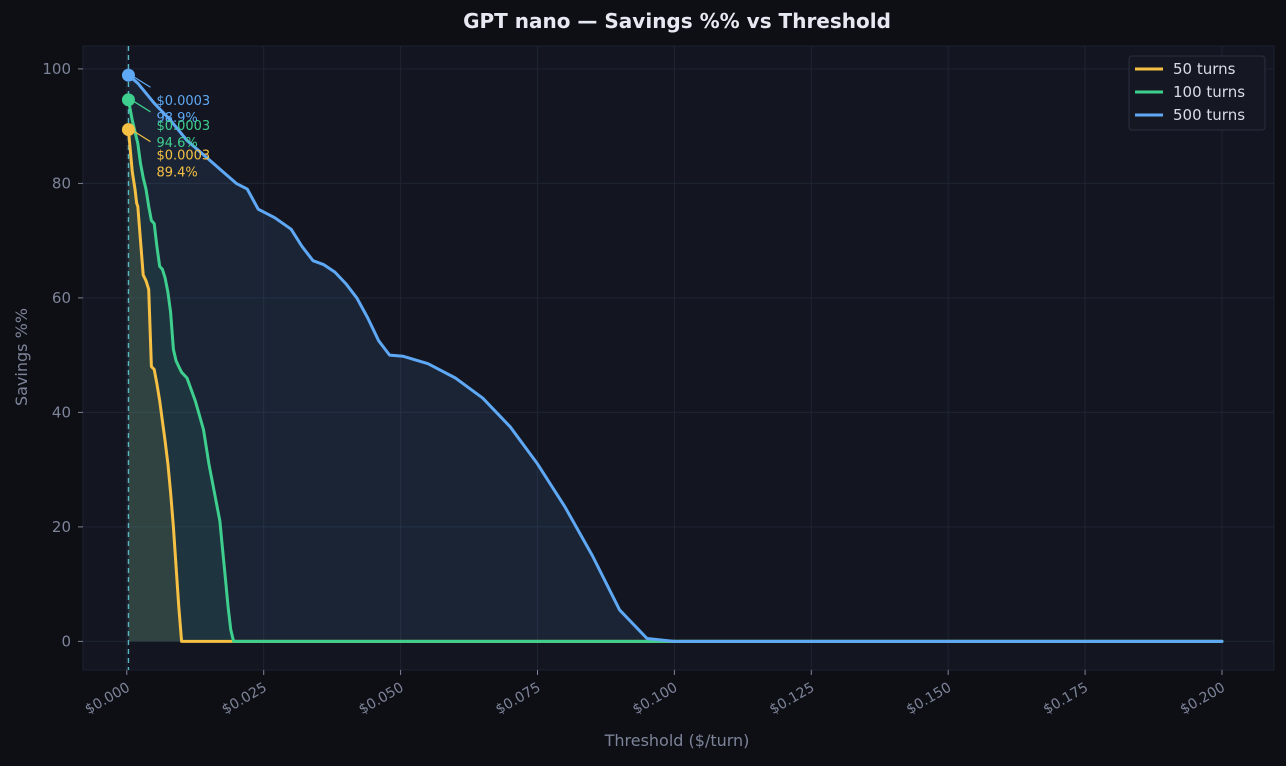 The image size is (1286, 766). I want to click on legend-label: 500 turns, so click(1209, 115).